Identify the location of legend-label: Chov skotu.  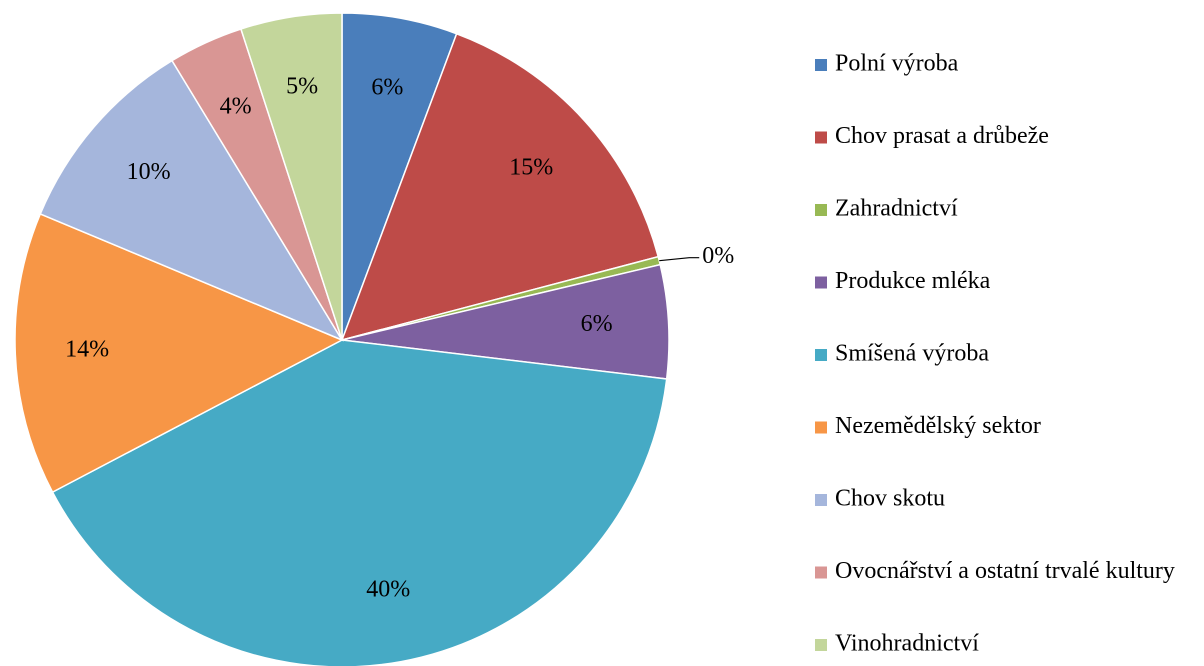
(890, 499).